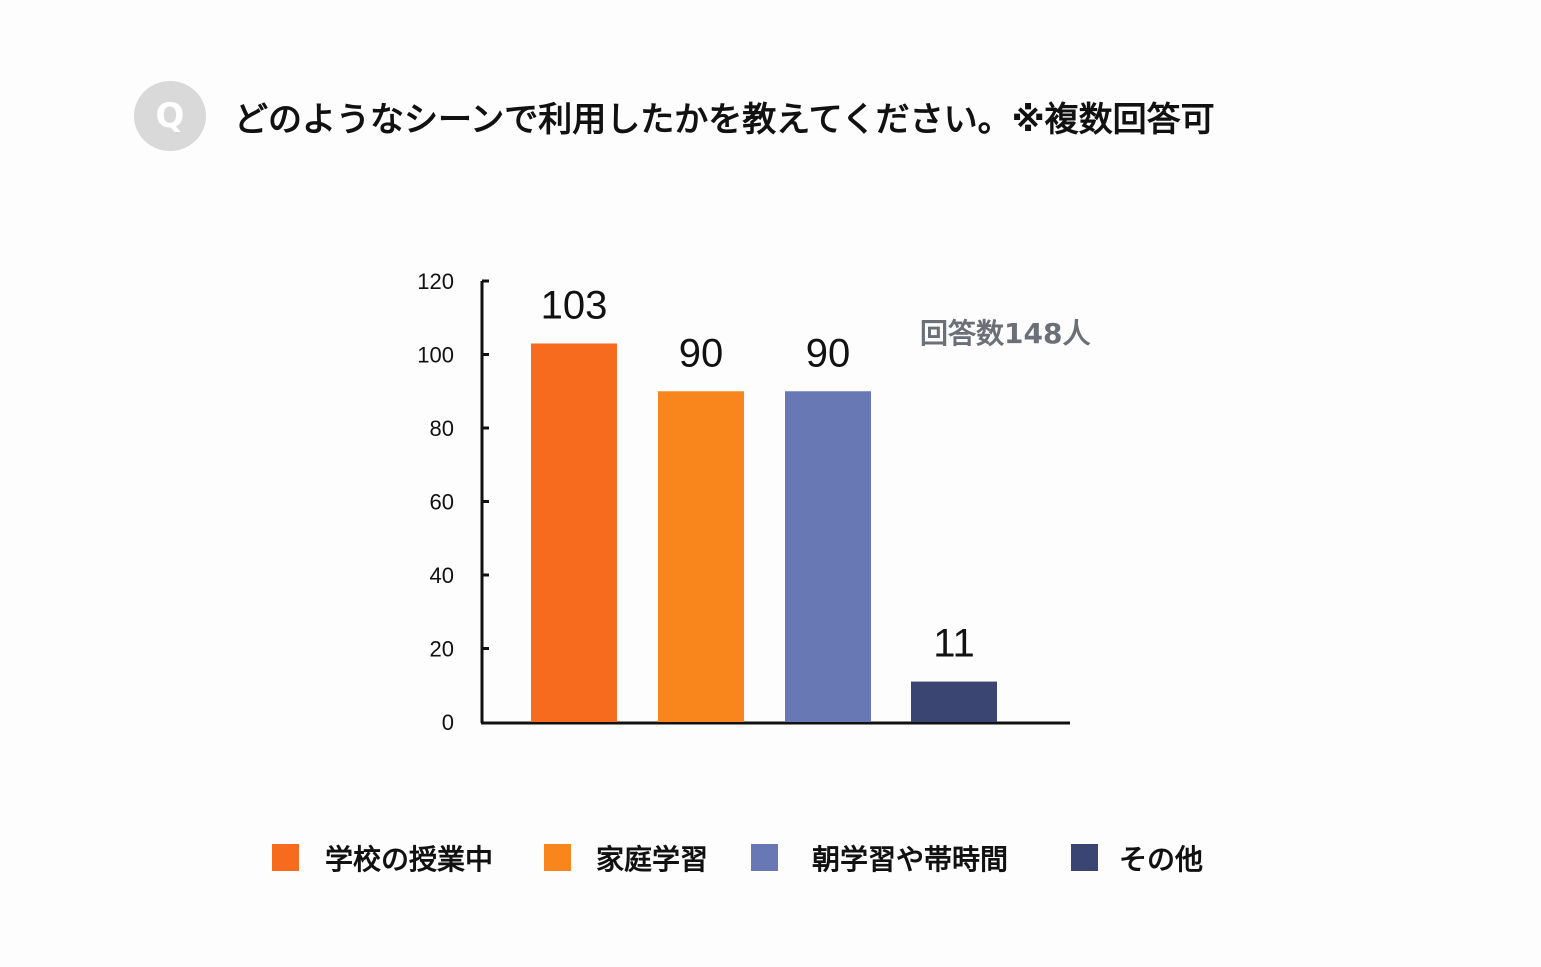  I want to click on legend-label: 朝学習や帯時間, so click(910, 859).